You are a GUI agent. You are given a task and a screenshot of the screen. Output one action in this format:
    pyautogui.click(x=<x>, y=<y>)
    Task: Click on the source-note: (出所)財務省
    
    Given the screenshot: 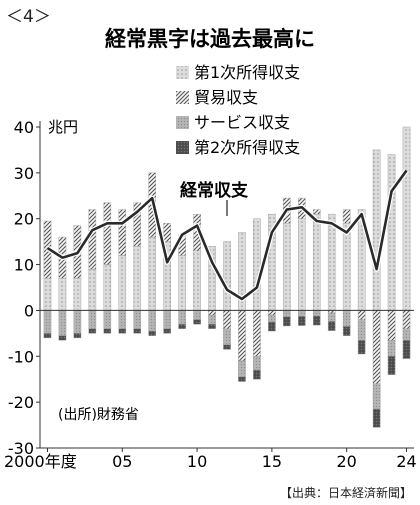 What is the action you would take?
    pyautogui.click(x=98, y=415)
    